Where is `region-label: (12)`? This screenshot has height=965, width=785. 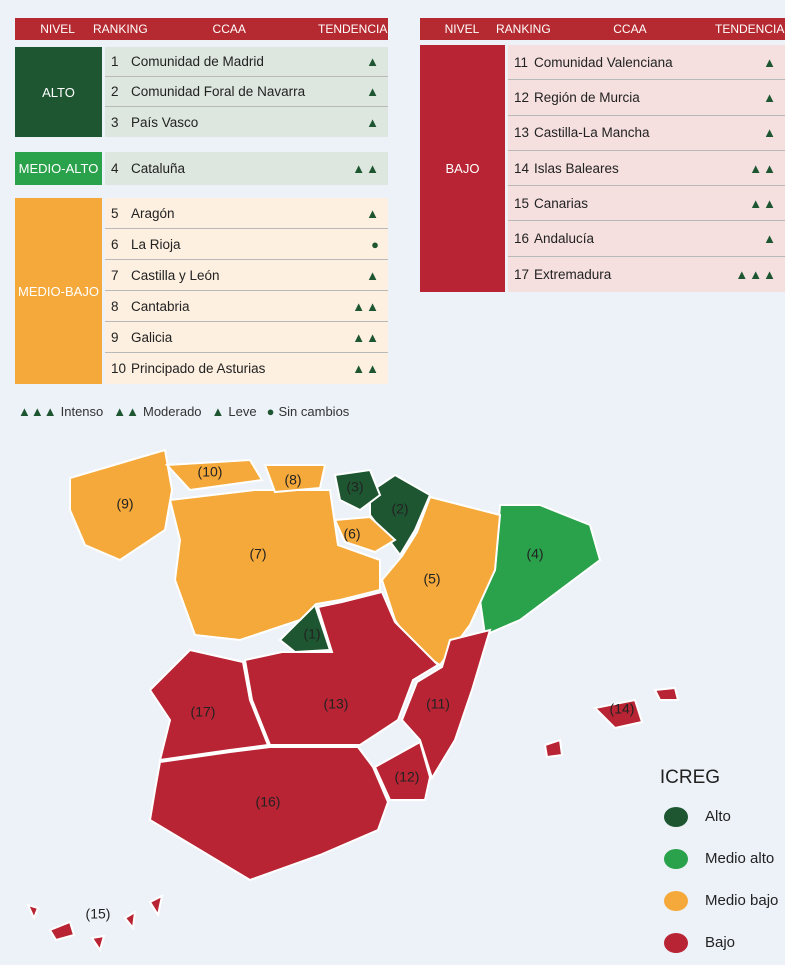 region-label: (12) is located at coordinates (407, 777).